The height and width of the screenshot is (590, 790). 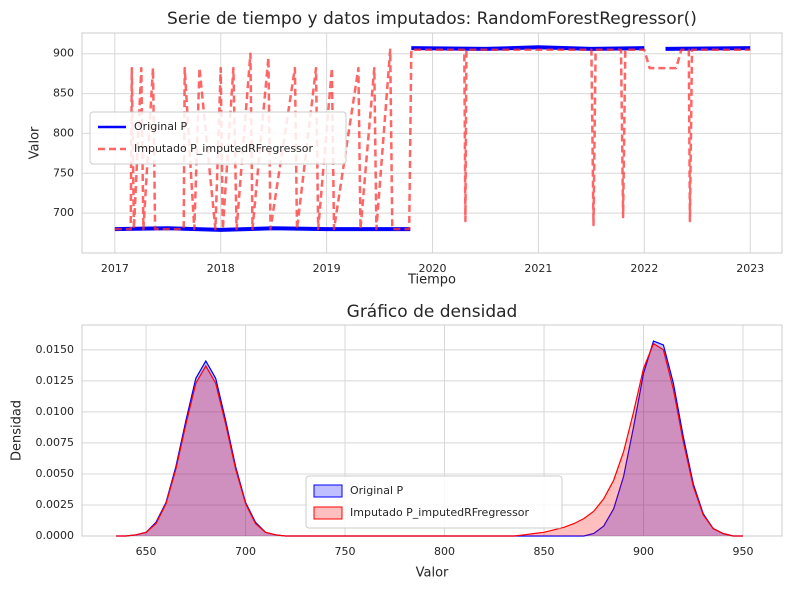 What do you see at coordinates (432, 573) in the screenshot?
I see `x-axis-label: Valor` at bounding box center [432, 573].